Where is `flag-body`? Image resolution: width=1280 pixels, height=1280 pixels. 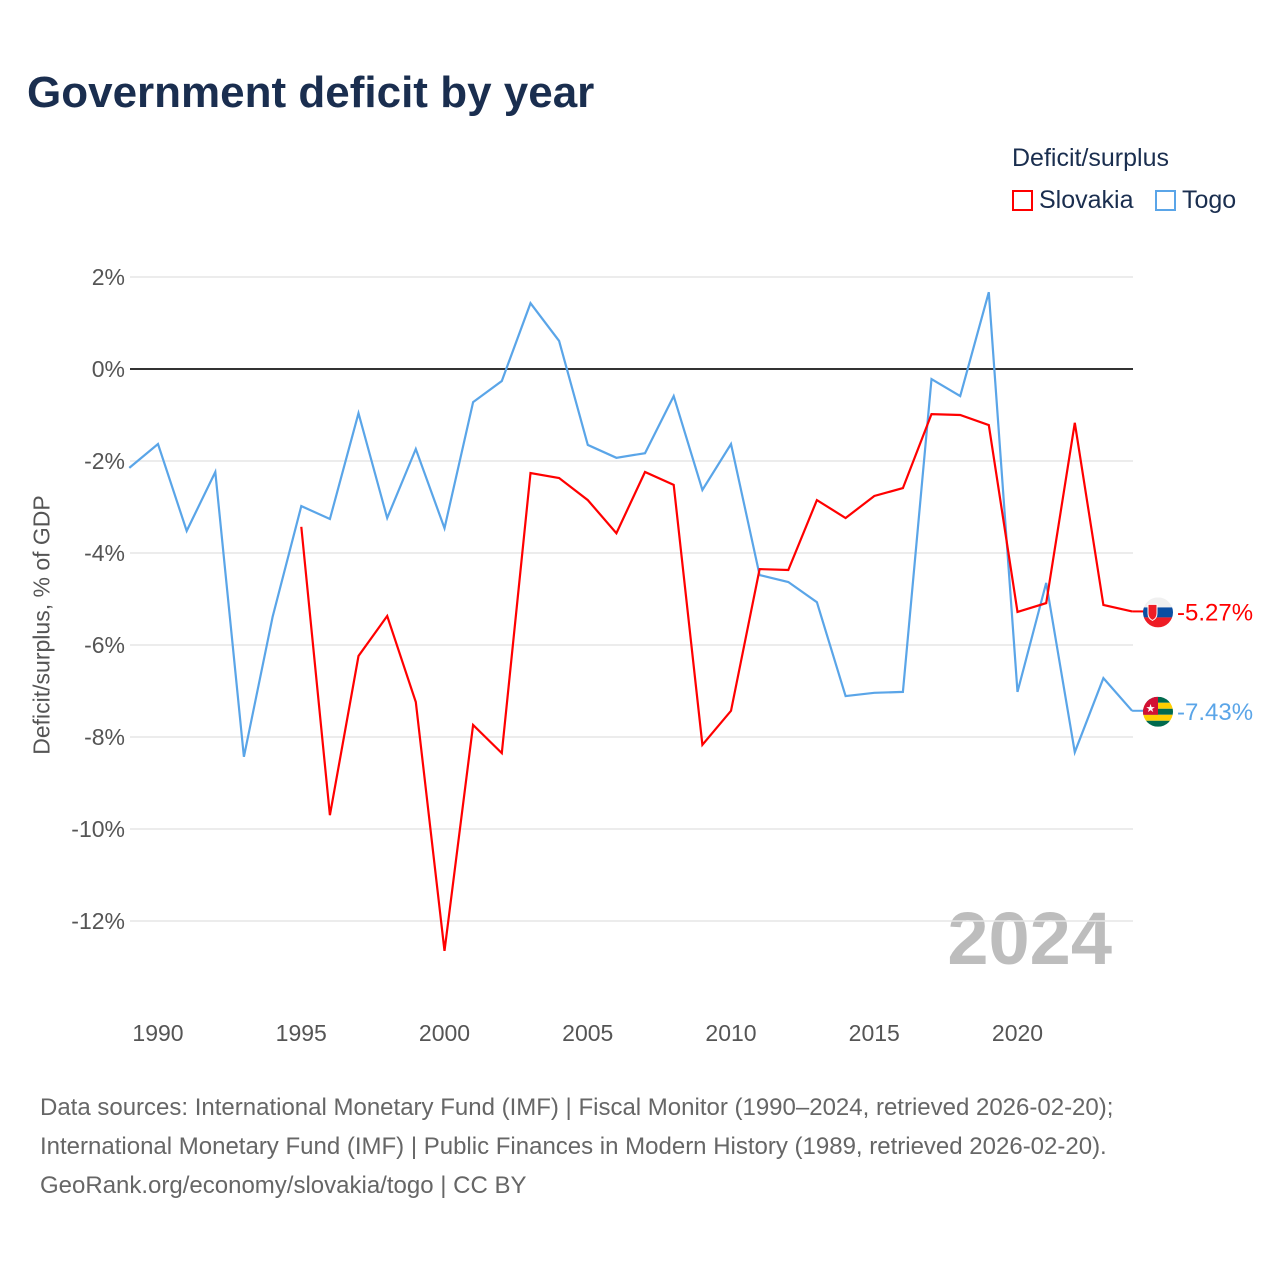
flag-body is located at coordinates (1158, 612).